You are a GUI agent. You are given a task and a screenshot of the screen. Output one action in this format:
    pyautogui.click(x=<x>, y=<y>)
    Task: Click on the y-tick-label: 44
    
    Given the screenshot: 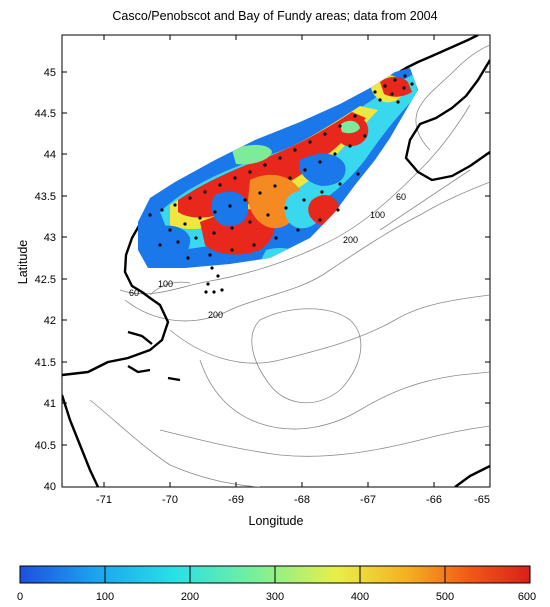 What is the action you would take?
    pyautogui.click(x=50, y=155)
    